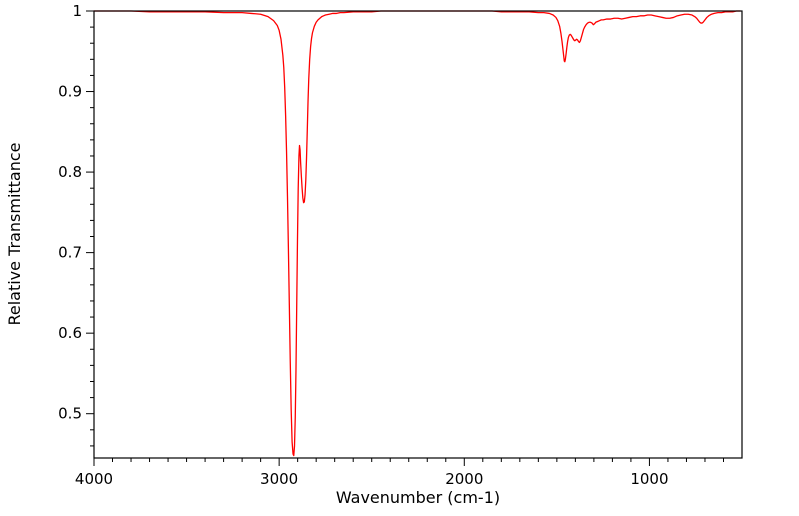 The image size is (799, 516). I want to click on y-tick-label: 0.5, so click(70, 414).